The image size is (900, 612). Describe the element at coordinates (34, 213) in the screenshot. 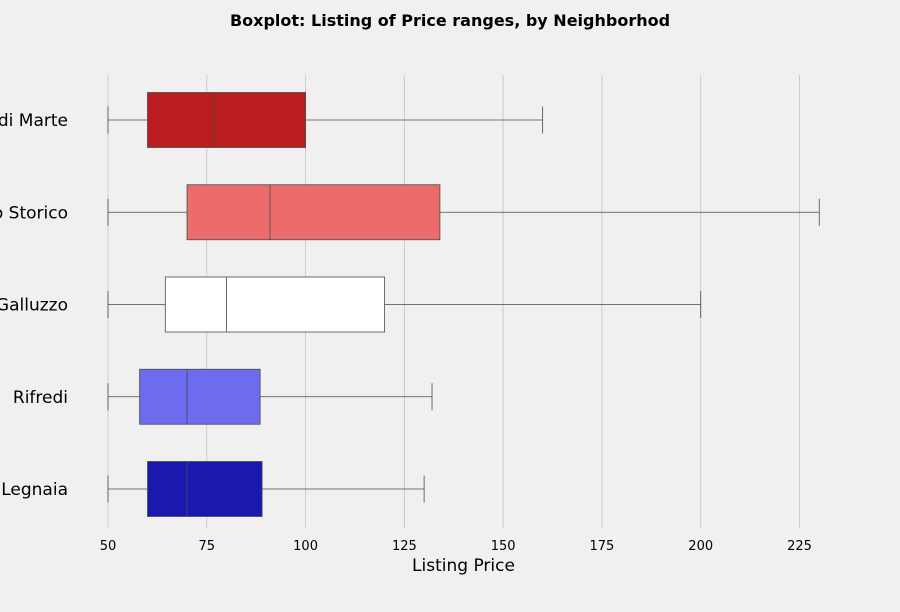

I see `y-tick-label: Centro Storico` at that location.